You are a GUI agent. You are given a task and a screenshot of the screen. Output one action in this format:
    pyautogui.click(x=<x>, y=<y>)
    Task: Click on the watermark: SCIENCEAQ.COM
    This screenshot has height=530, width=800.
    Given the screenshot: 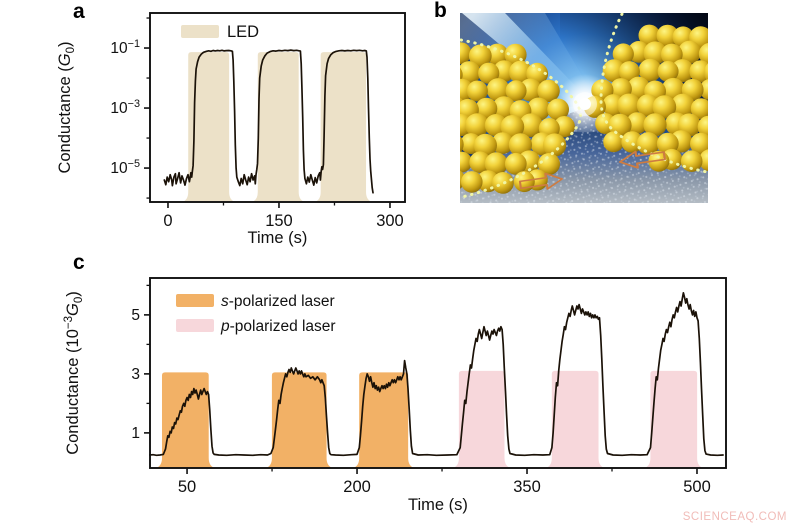 What is the action you would take?
    pyautogui.click(x=734, y=517)
    